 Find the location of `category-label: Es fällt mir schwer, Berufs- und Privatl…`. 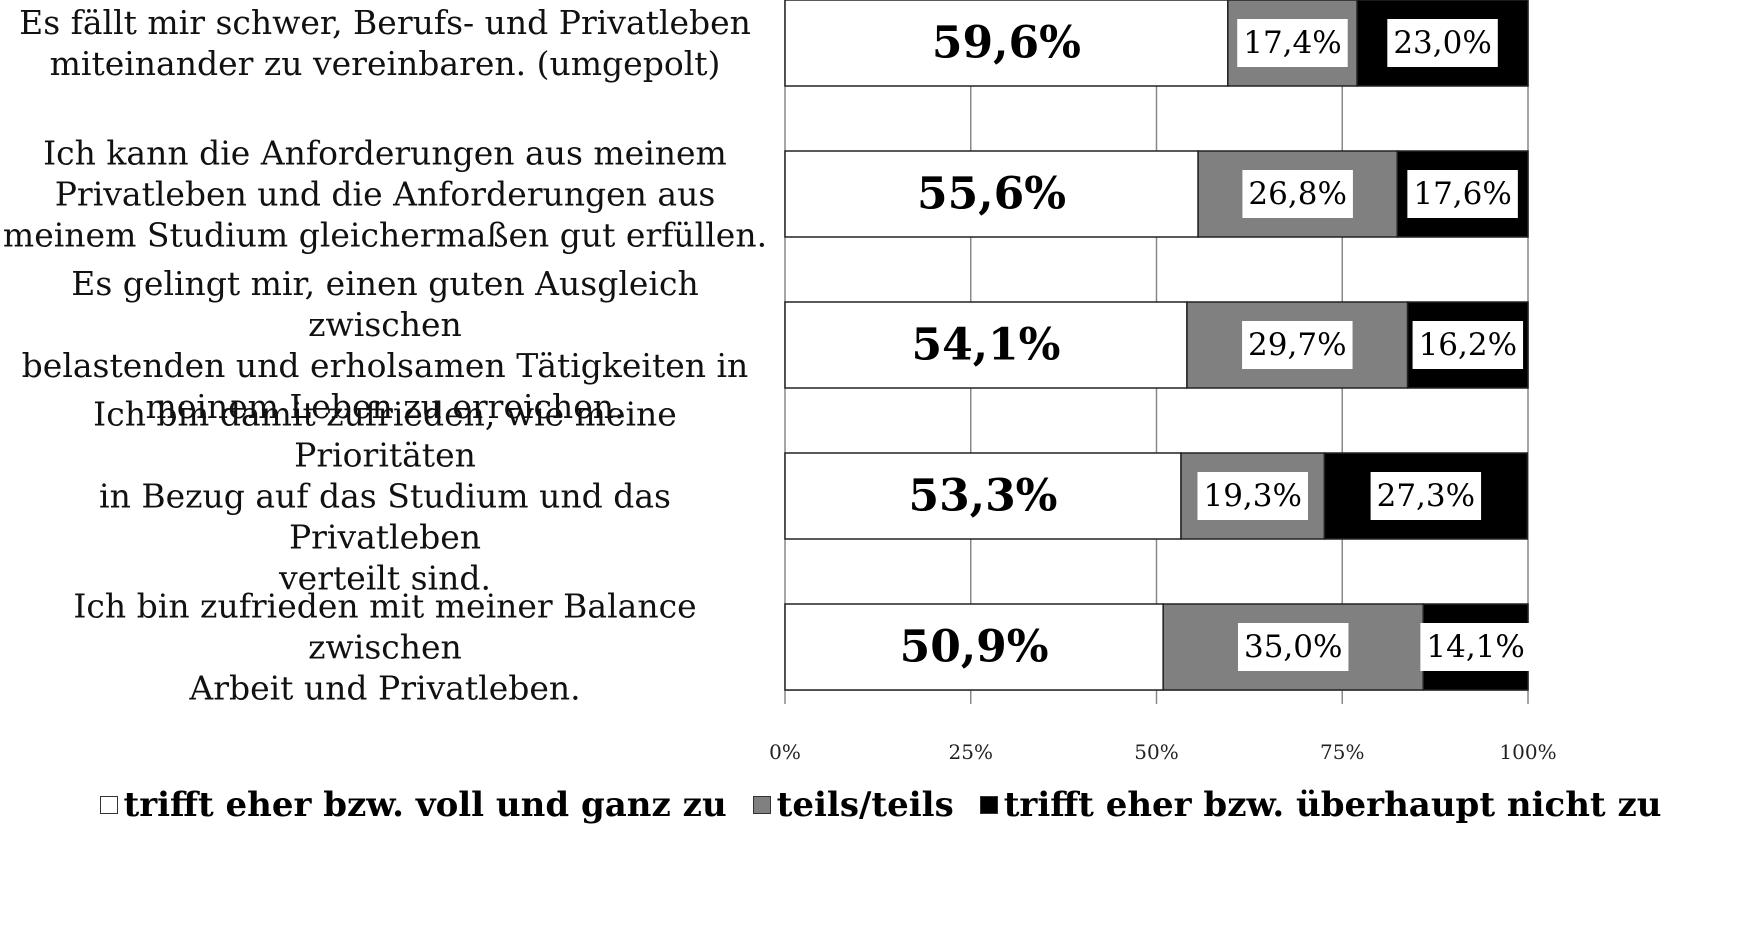

category-label: Es fällt mir schwer, Berufs- und Privatl… is located at coordinates (385, 43).